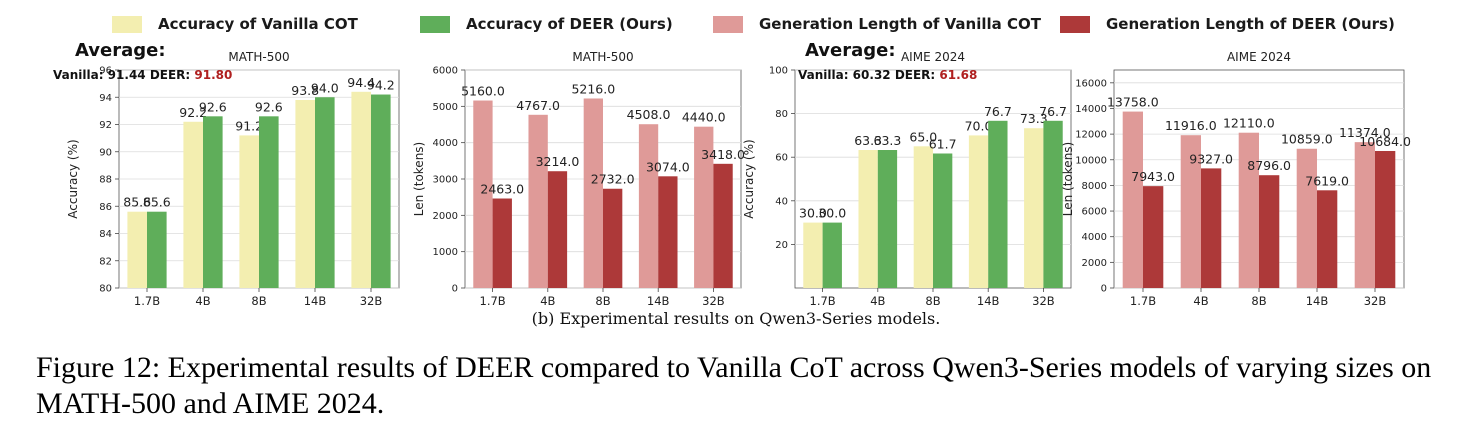 This screenshot has height=438, width=1472. I want to click on data-label: 76.7, so click(1053, 111).